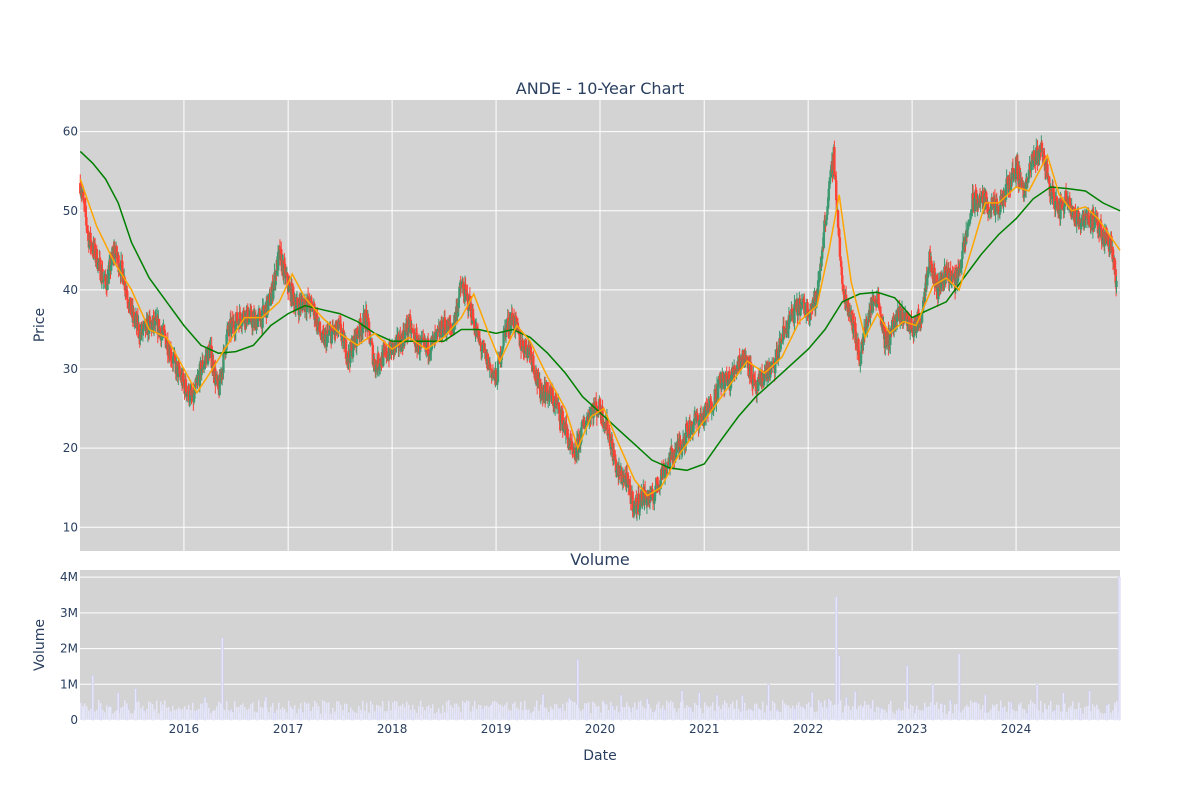 This screenshot has height=804, width=1200. I want to click on volume-y-tick-label: 3M, so click(69, 613).